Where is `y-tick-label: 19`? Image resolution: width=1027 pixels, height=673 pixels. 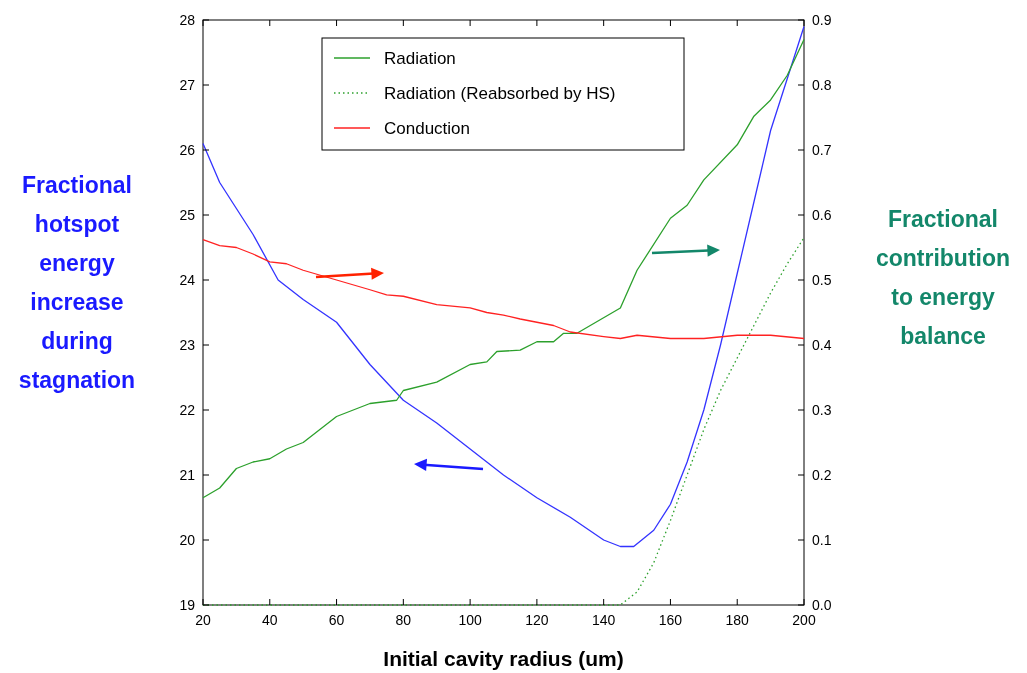 y-tick-label: 19 is located at coordinates (187, 605).